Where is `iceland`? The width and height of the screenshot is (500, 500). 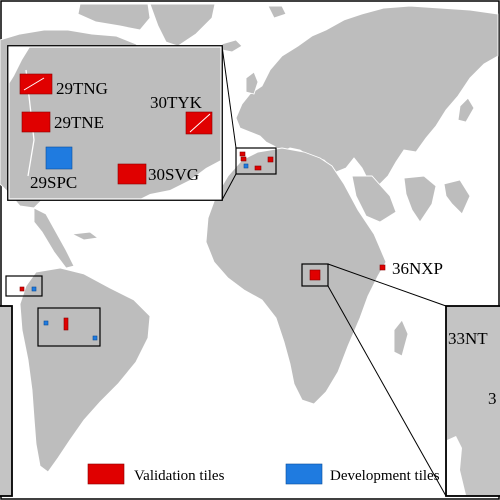 iceland is located at coordinates (232, 46).